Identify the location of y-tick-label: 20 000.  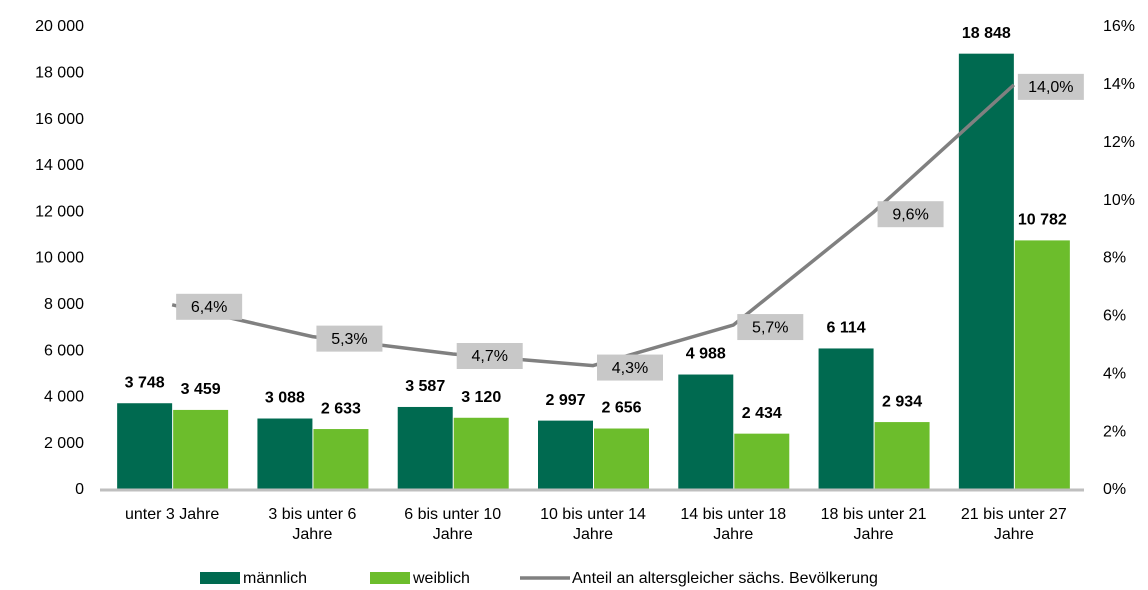
(59, 26).